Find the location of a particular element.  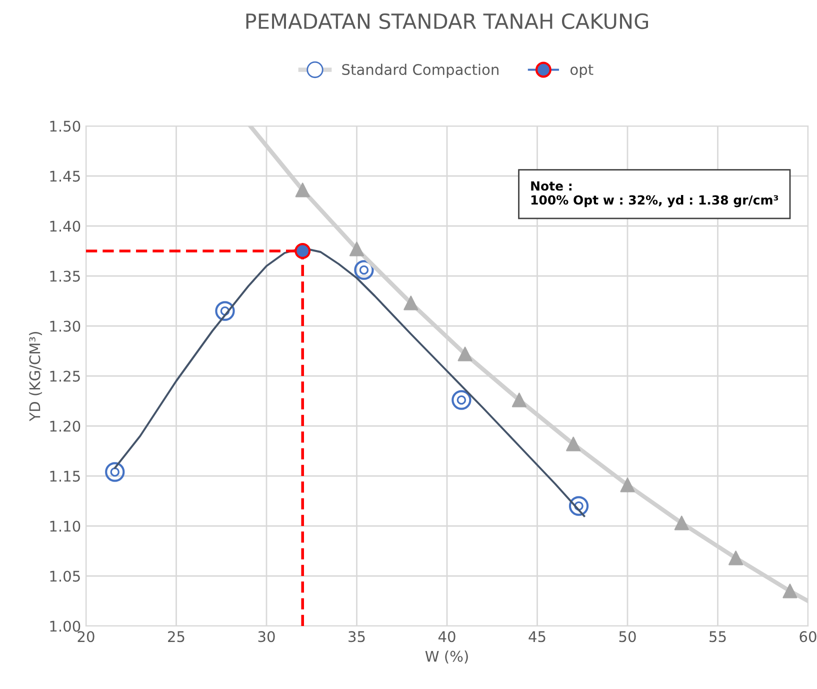

annotation: Note : 100% Opt w : 32%, yd : 1.38 gr/cm³ is located at coordinates (654, 194).